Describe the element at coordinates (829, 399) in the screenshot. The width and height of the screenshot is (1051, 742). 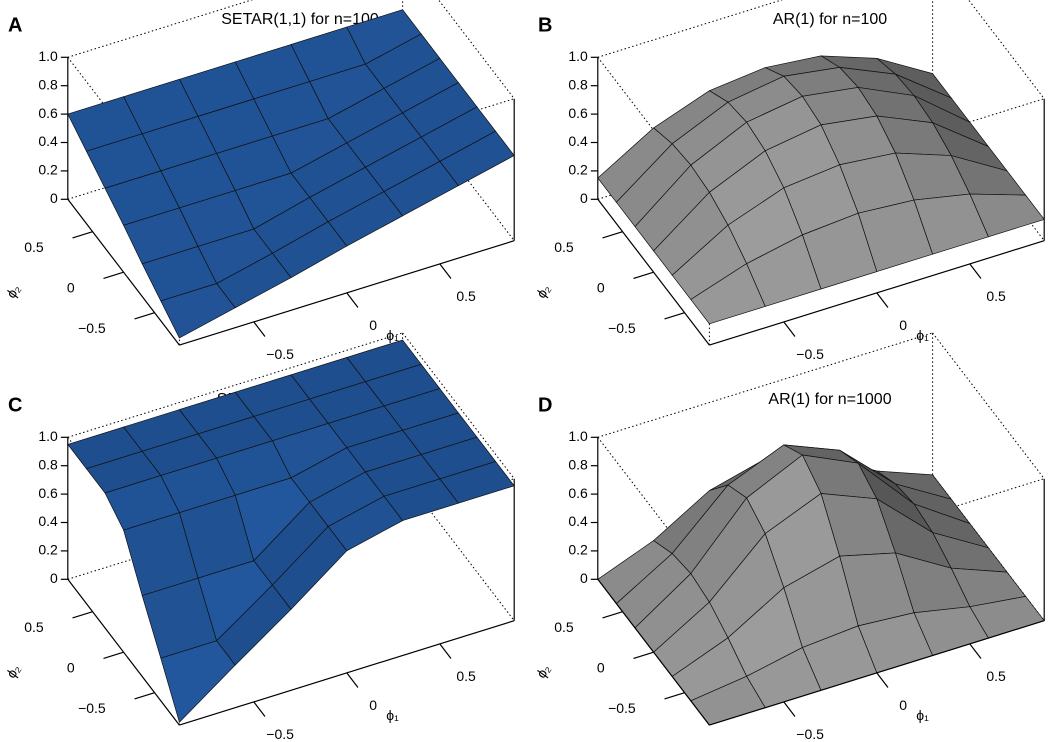
I see `panel-title: AR(1) for n=1000` at that location.